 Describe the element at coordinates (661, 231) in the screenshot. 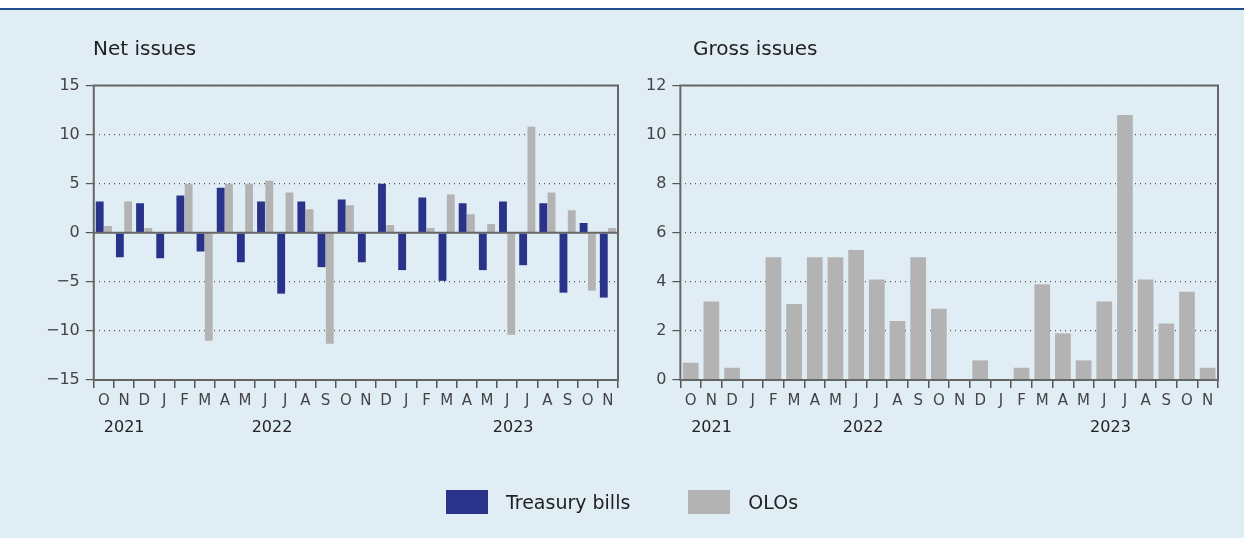

I see `y-tick-label: 6` at that location.